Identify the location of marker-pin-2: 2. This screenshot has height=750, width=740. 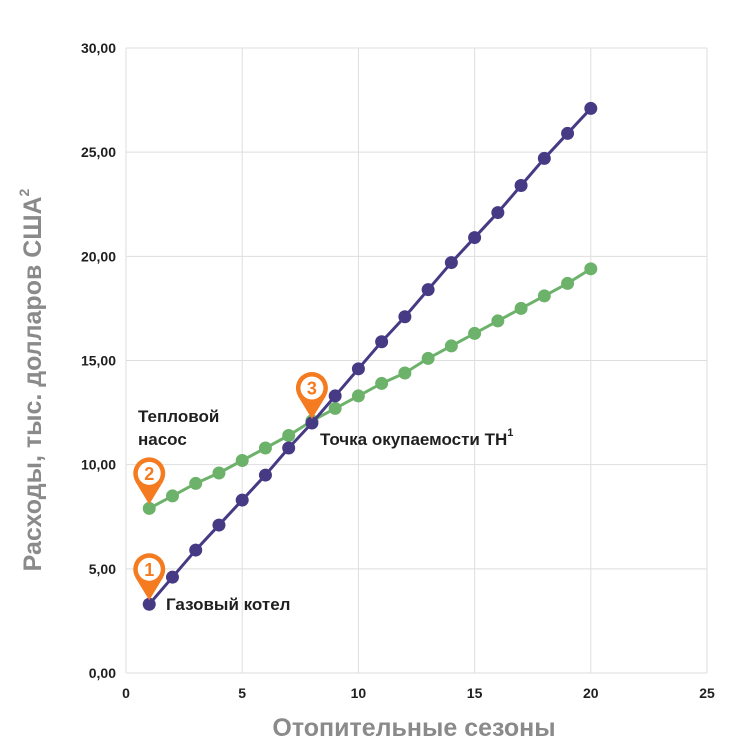
(149, 481).